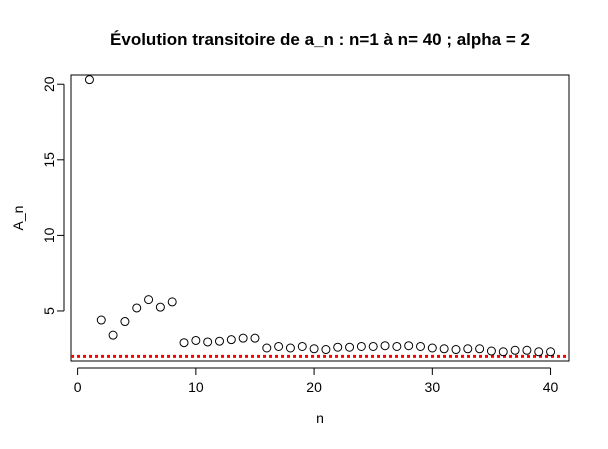 Image resolution: width=608 pixels, height=449 pixels. What do you see at coordinates (53, 195) in the screenshot?
I see `y-axis: 5 10 15 20` at bounding box center [53, 195].